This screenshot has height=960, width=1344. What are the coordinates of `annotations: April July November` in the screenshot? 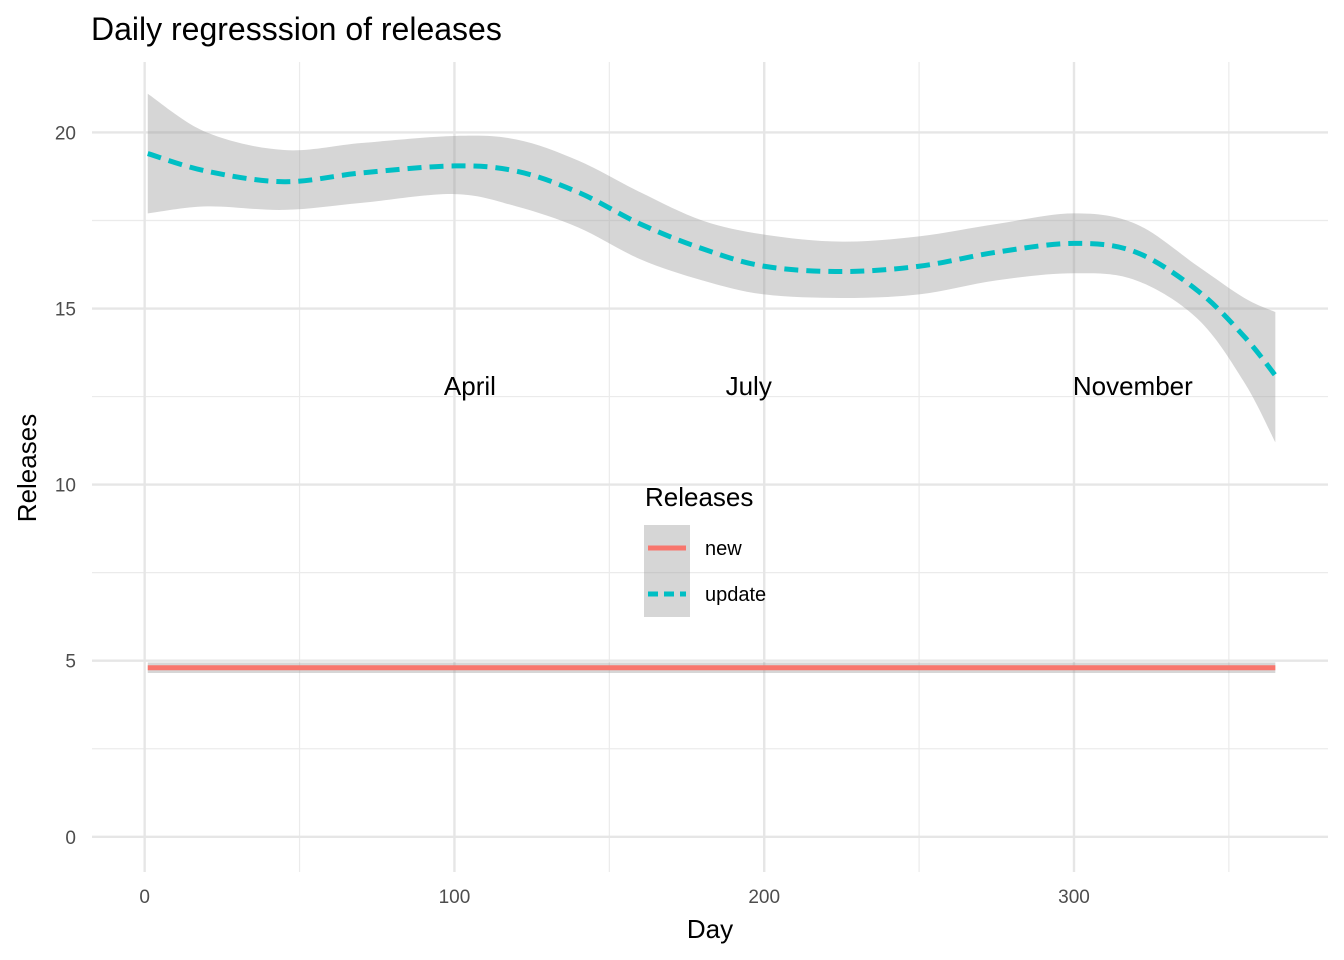 It's located at (818, 386).